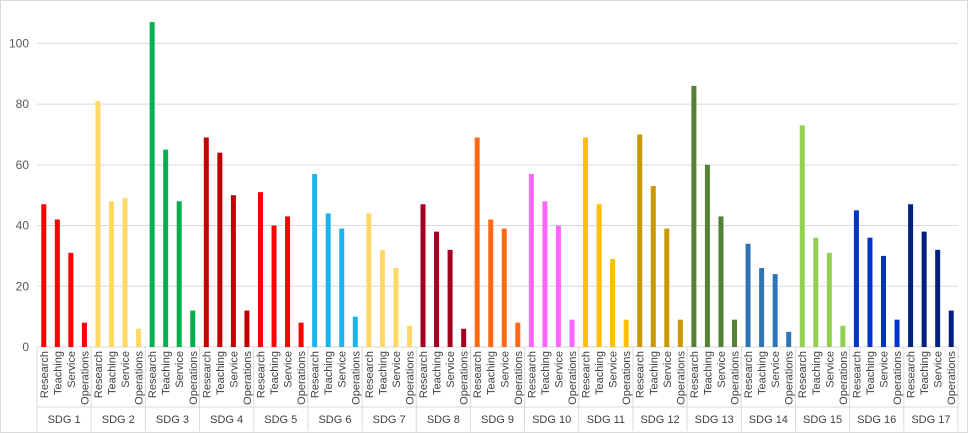 The image size is (968, 433). What do you see at coordinates (930, 420) in the screenshot?
I see `group-label: SDG 17` at bounding box center [930, 420].